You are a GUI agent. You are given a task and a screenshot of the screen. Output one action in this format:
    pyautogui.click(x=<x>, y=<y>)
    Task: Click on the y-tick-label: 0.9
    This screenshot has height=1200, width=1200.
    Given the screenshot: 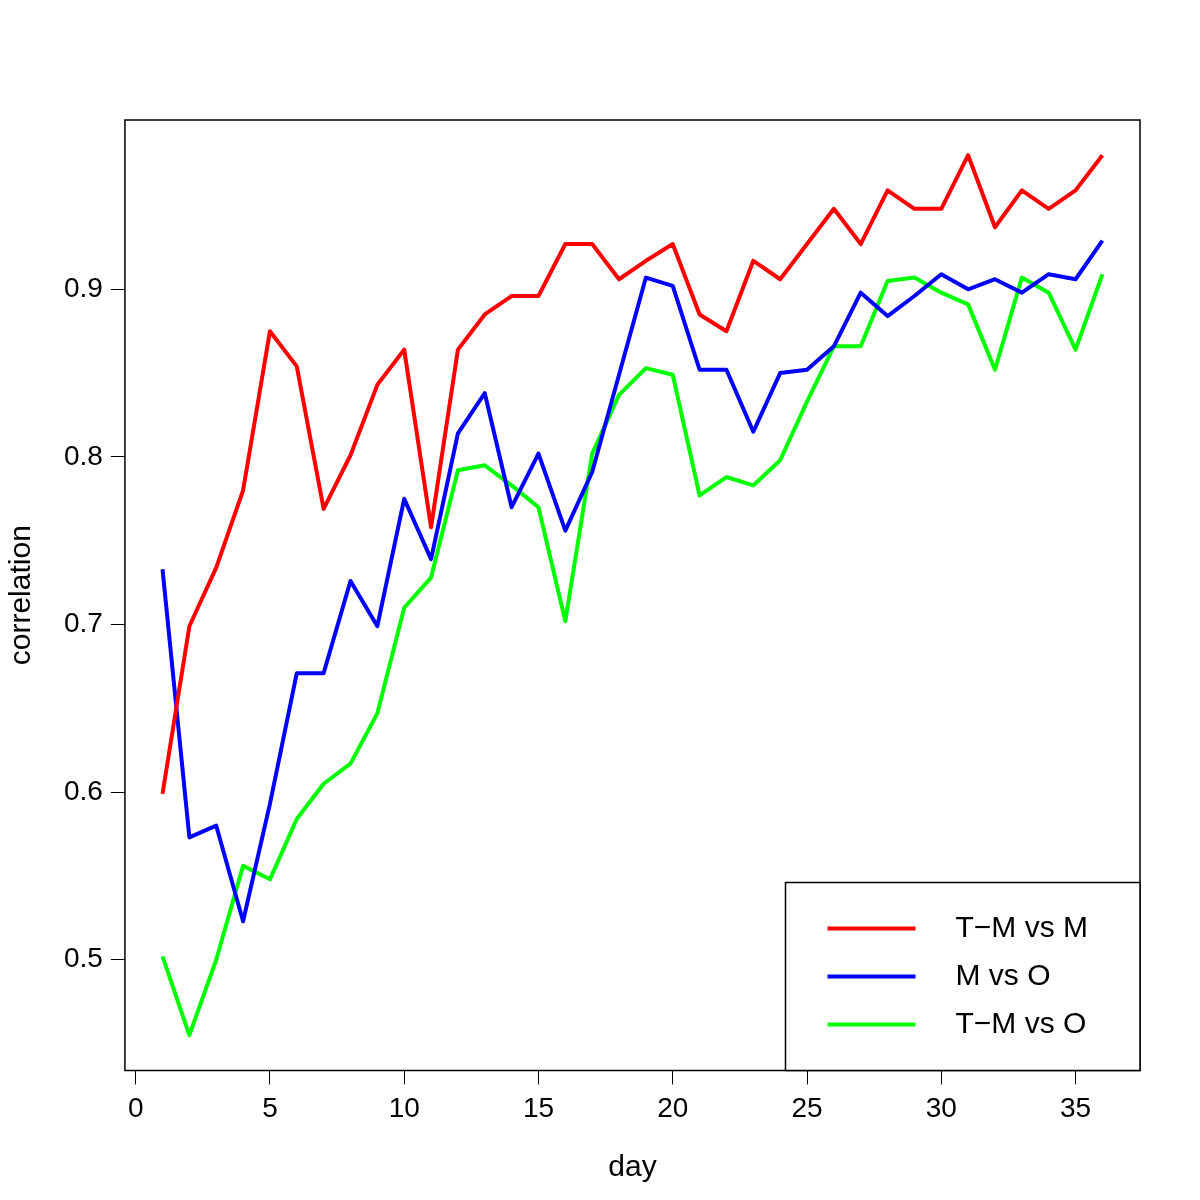 What is the action you would take?
    pyautogui.click(x=83, y=288)
    